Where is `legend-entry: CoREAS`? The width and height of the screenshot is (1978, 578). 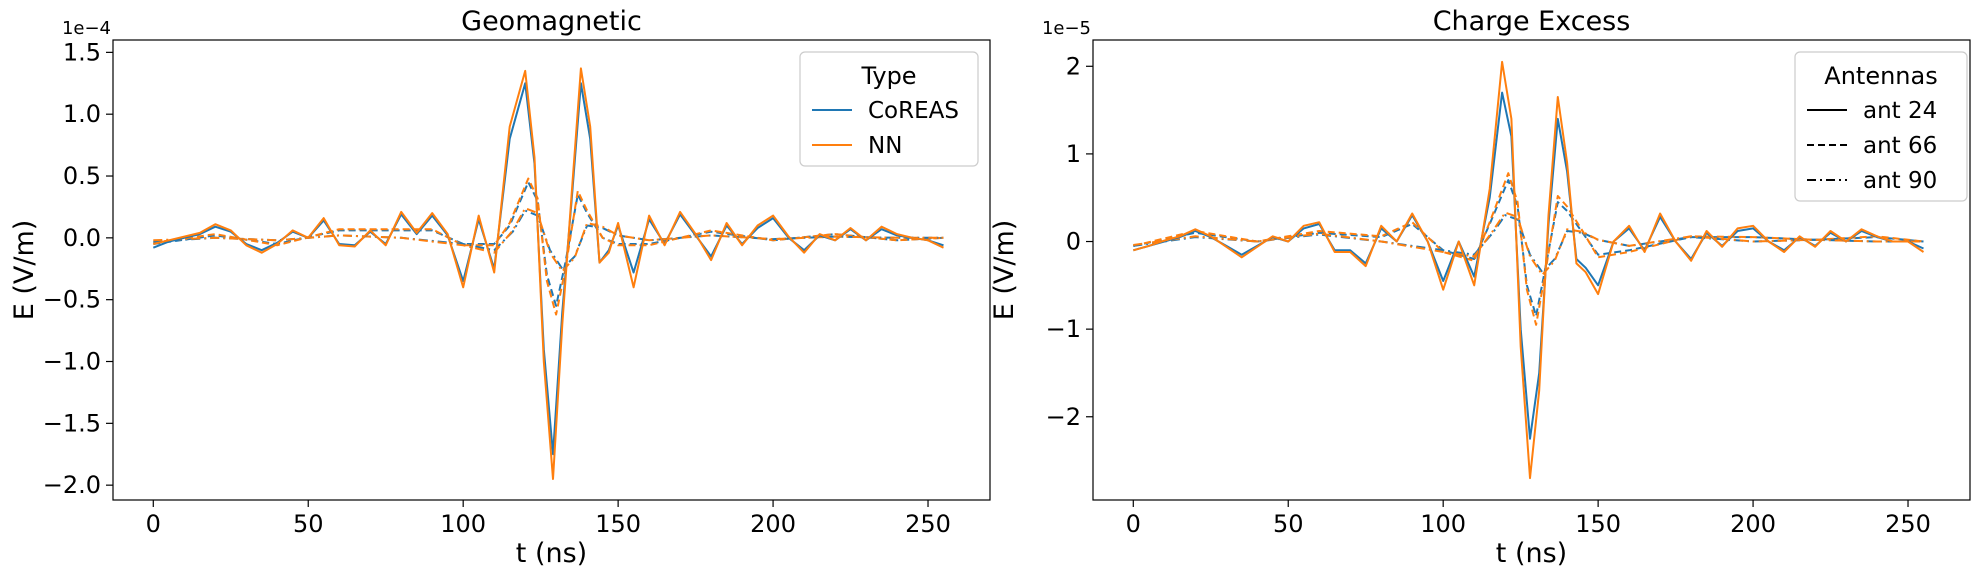
legend-entry: CoREAS is located at coordinates (913, 111).